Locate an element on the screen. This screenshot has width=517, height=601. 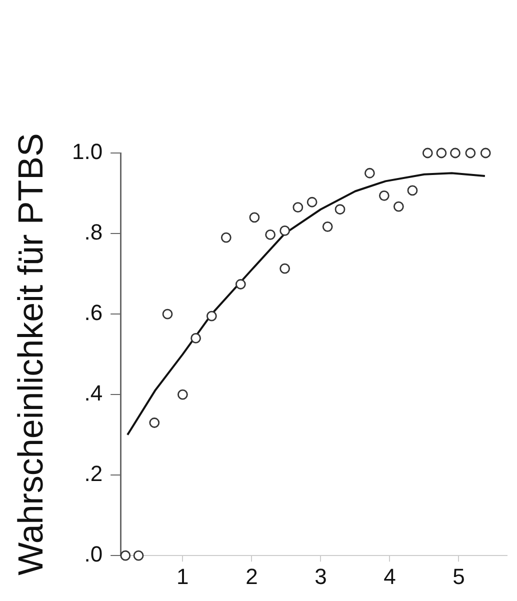
x-tick-label: 3 is located at coordinates (320, 576).